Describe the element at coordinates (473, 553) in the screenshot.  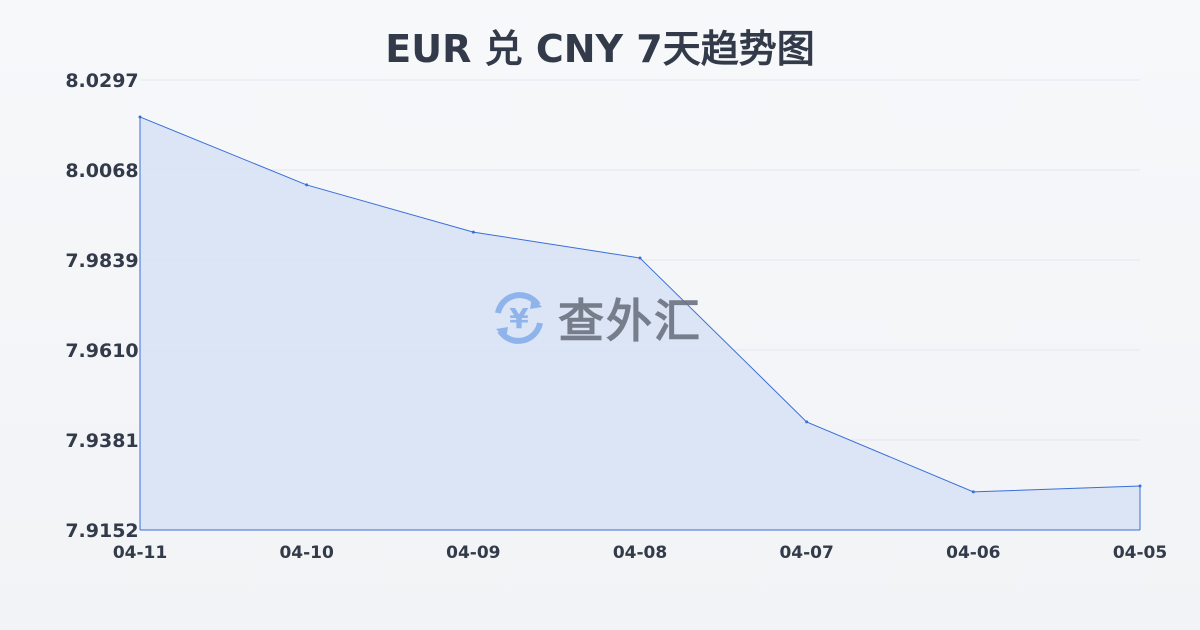
I see `x-tick-label: 04-09` at that location.